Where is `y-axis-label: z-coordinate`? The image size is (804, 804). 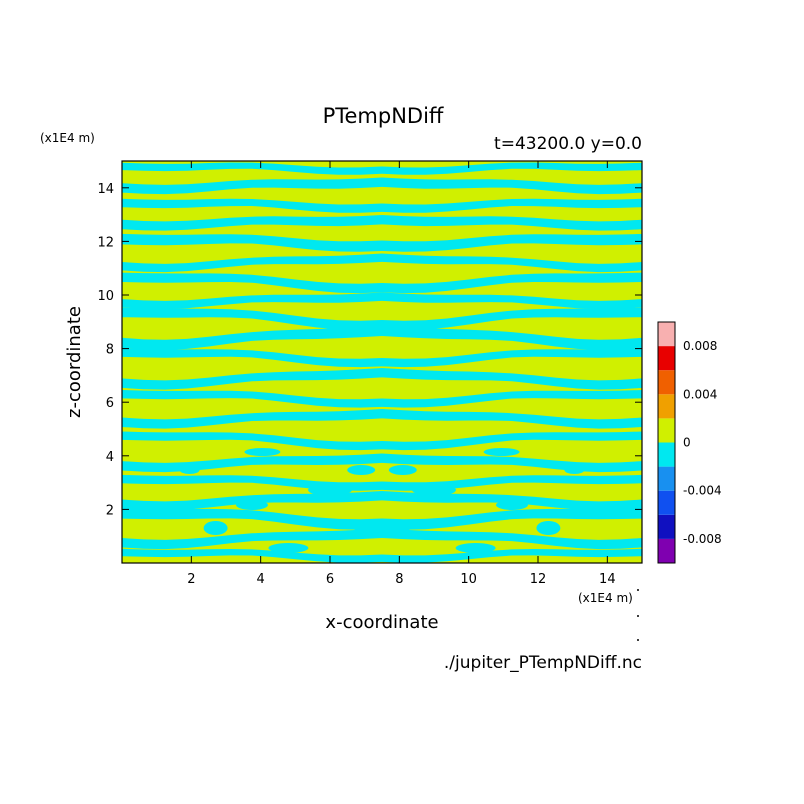 y-axis-label: z-coordinate is located at coordinates (74, 362).